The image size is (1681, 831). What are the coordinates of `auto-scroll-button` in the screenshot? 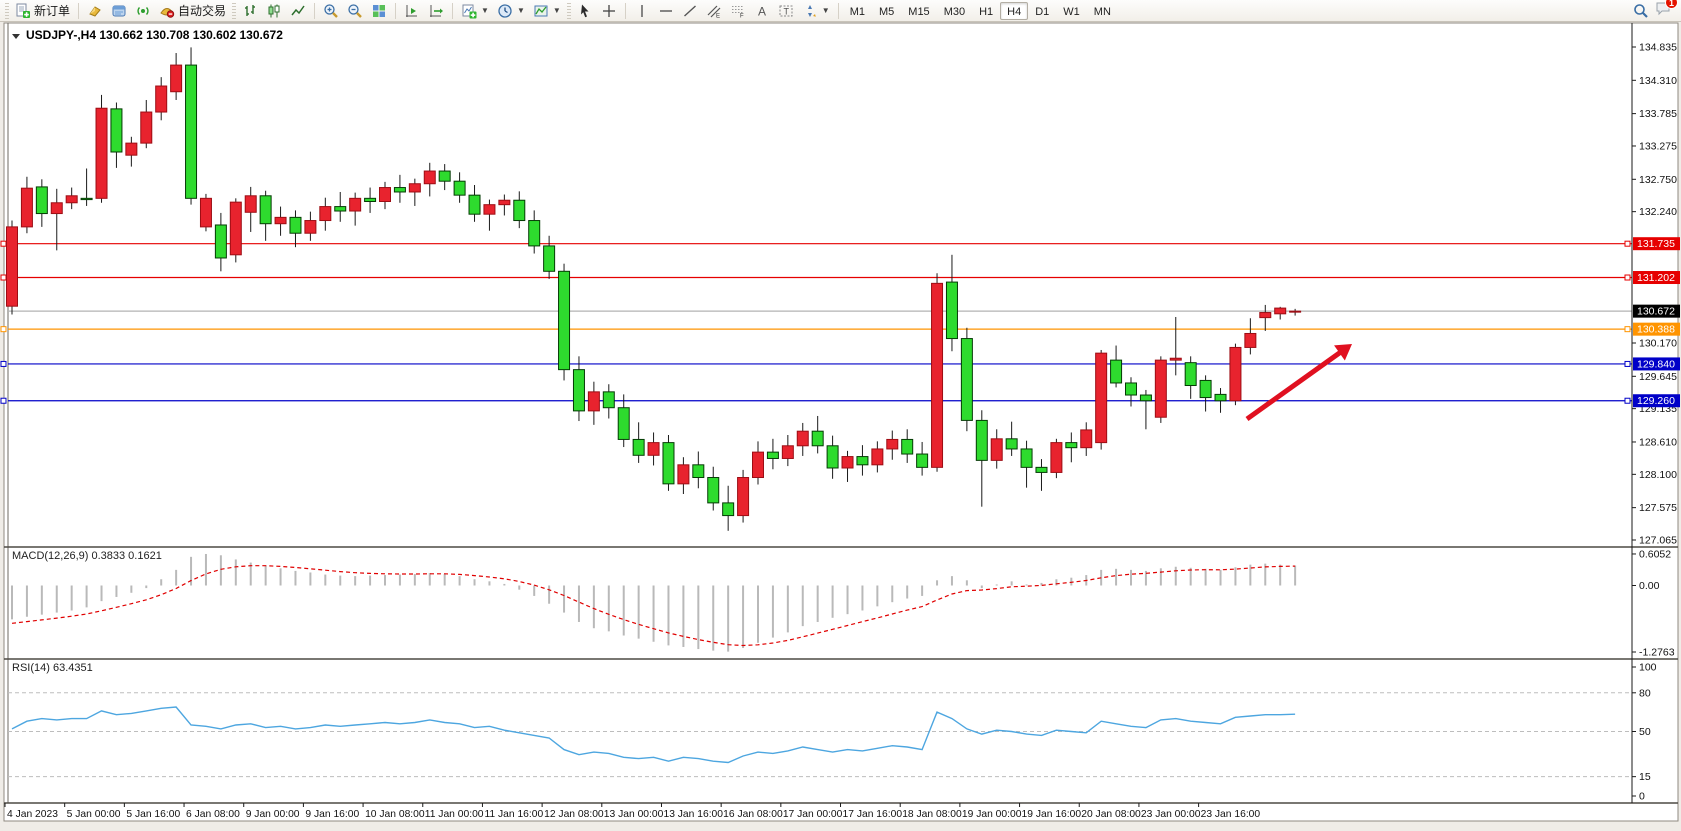 It's located at (412, 10).